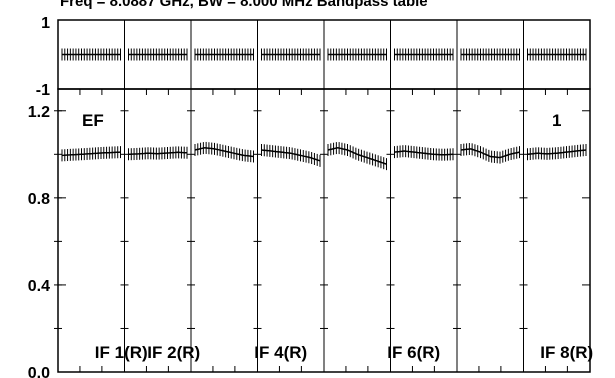 This screenshot has height=378, width=615. What do you see at coordinates (39, 286) in the screenshot?
I see `amp-tick-label: 0.4` at bounding box center [39, 286].